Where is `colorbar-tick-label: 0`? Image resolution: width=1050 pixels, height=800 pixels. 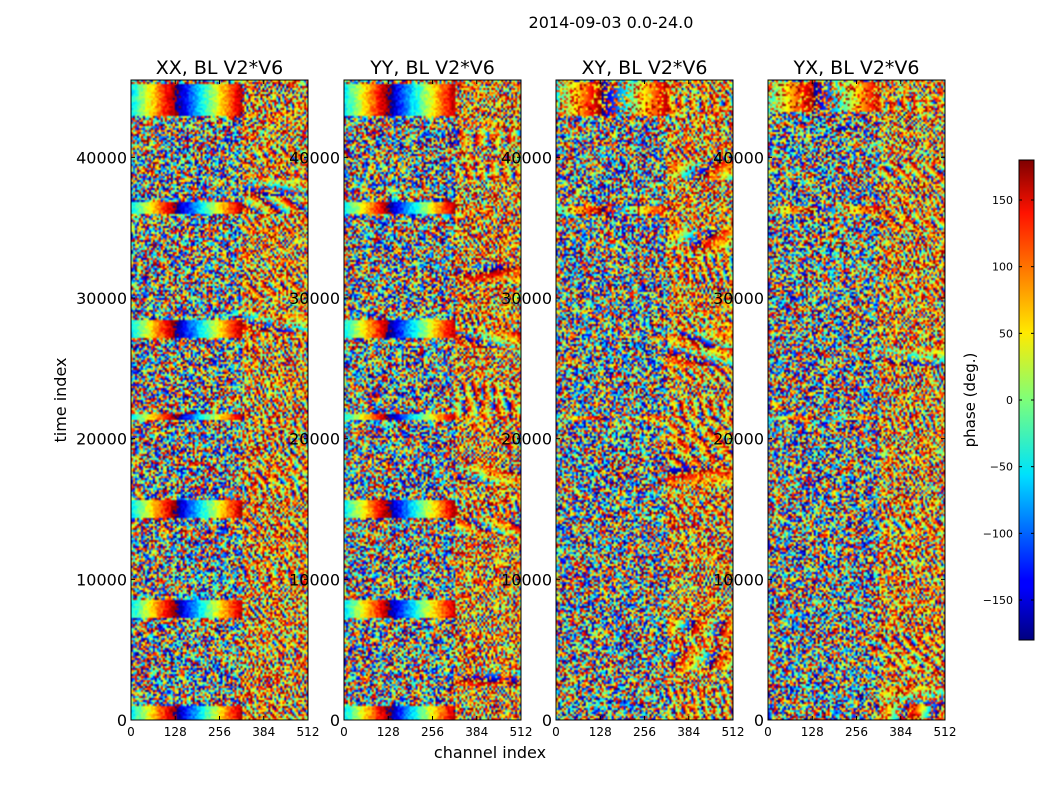 colorbar-tick-label: 0 is located at coordinates (1009, 400).